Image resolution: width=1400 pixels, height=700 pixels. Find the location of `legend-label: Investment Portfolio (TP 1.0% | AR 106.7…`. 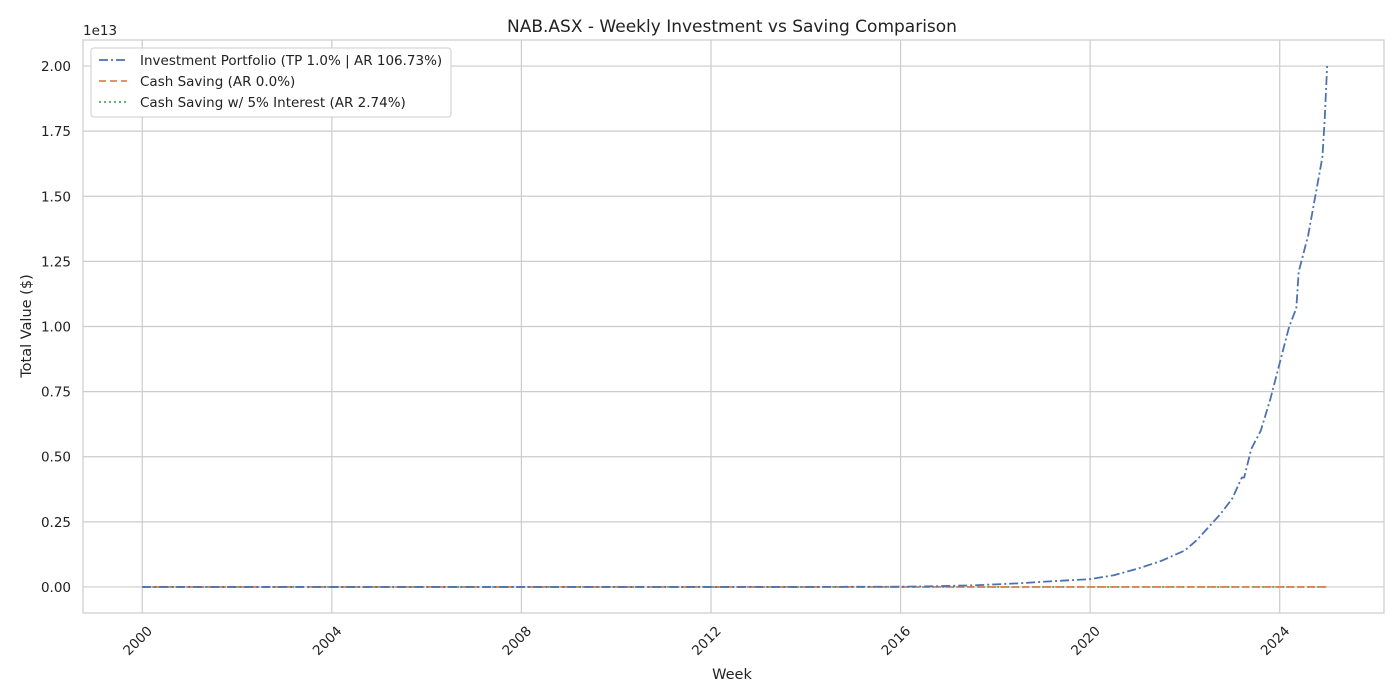

legend-label: Investment Portfolio (TP 1.0% | AR 106.7… is located at coordinates (291, 61).